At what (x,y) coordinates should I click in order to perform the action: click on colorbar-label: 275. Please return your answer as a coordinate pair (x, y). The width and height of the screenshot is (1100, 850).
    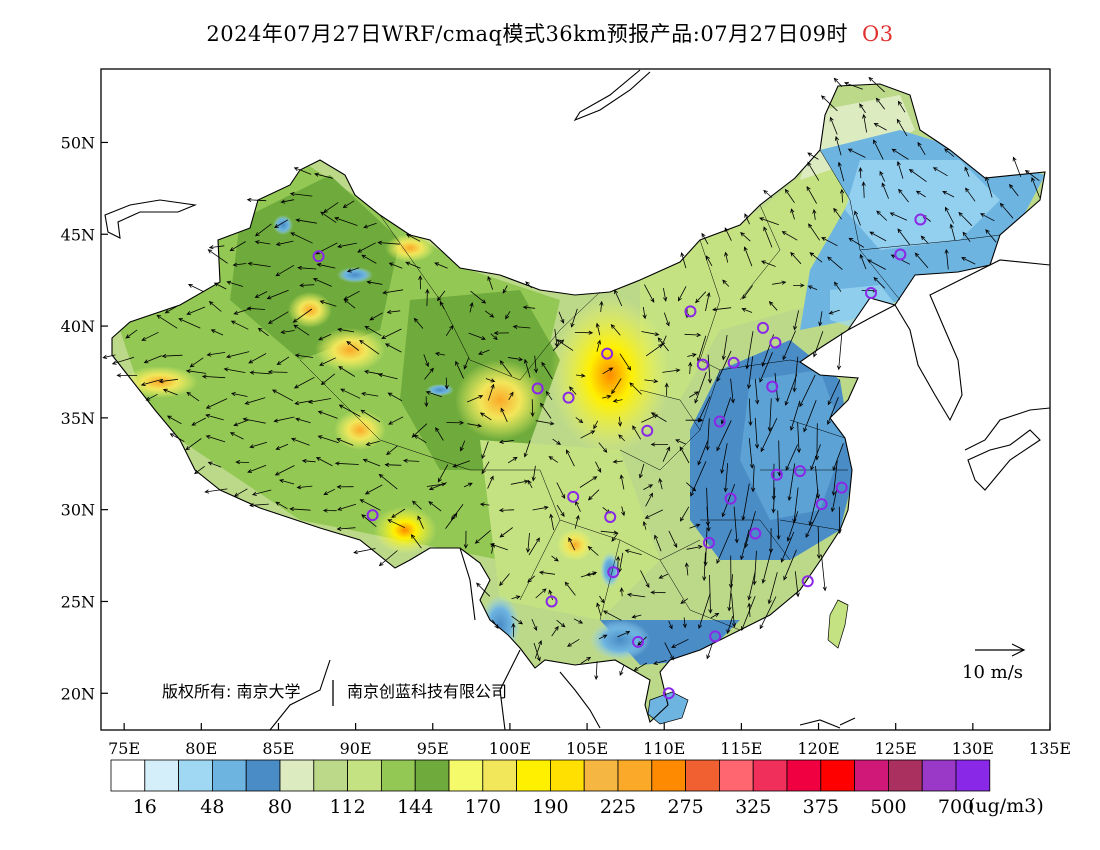
    Looking at the image, I should click on (685, 807).